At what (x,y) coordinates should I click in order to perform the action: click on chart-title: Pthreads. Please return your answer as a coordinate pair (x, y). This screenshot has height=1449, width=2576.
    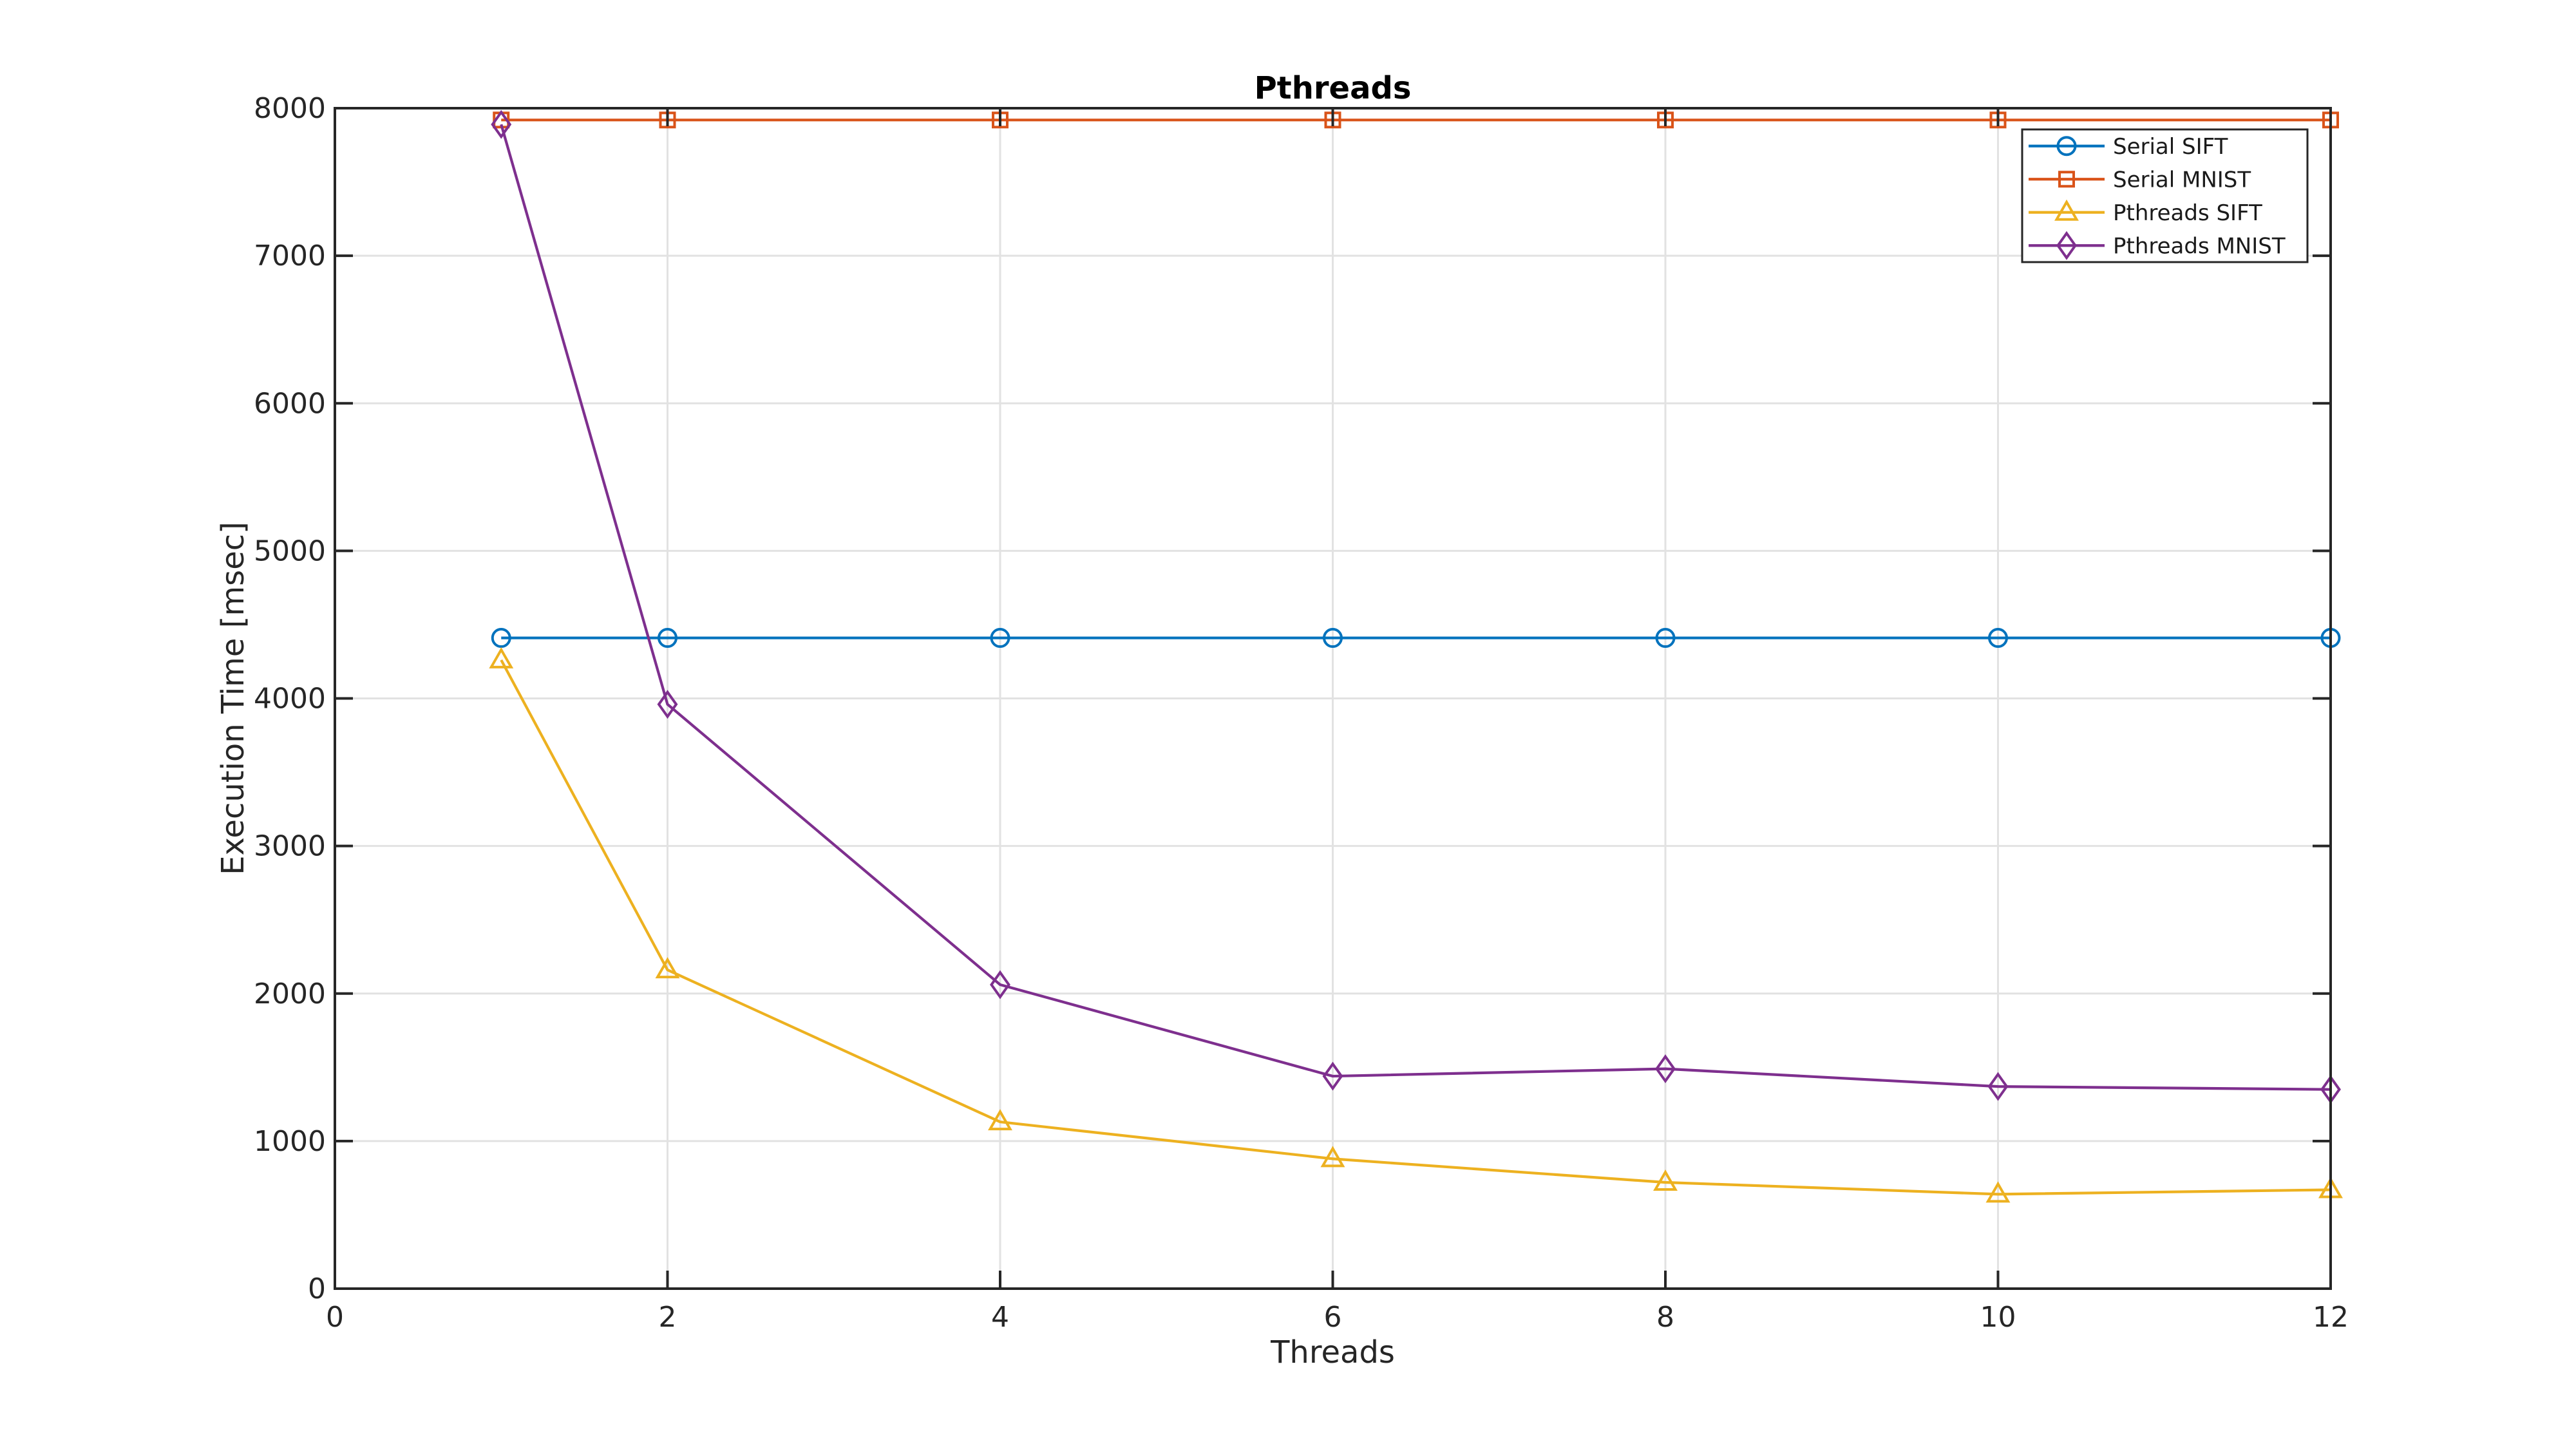
    Looking at the image, I should click on (1333, 88).